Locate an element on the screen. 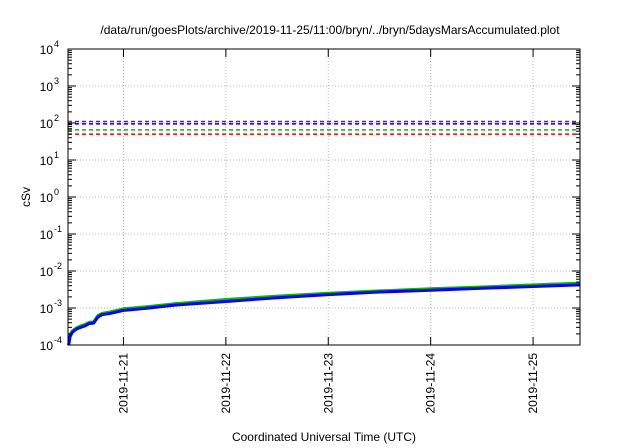 The height and width of the screenshot is (448, 640). y-tick-exponent: -4 is located at coordinates (58, 340).